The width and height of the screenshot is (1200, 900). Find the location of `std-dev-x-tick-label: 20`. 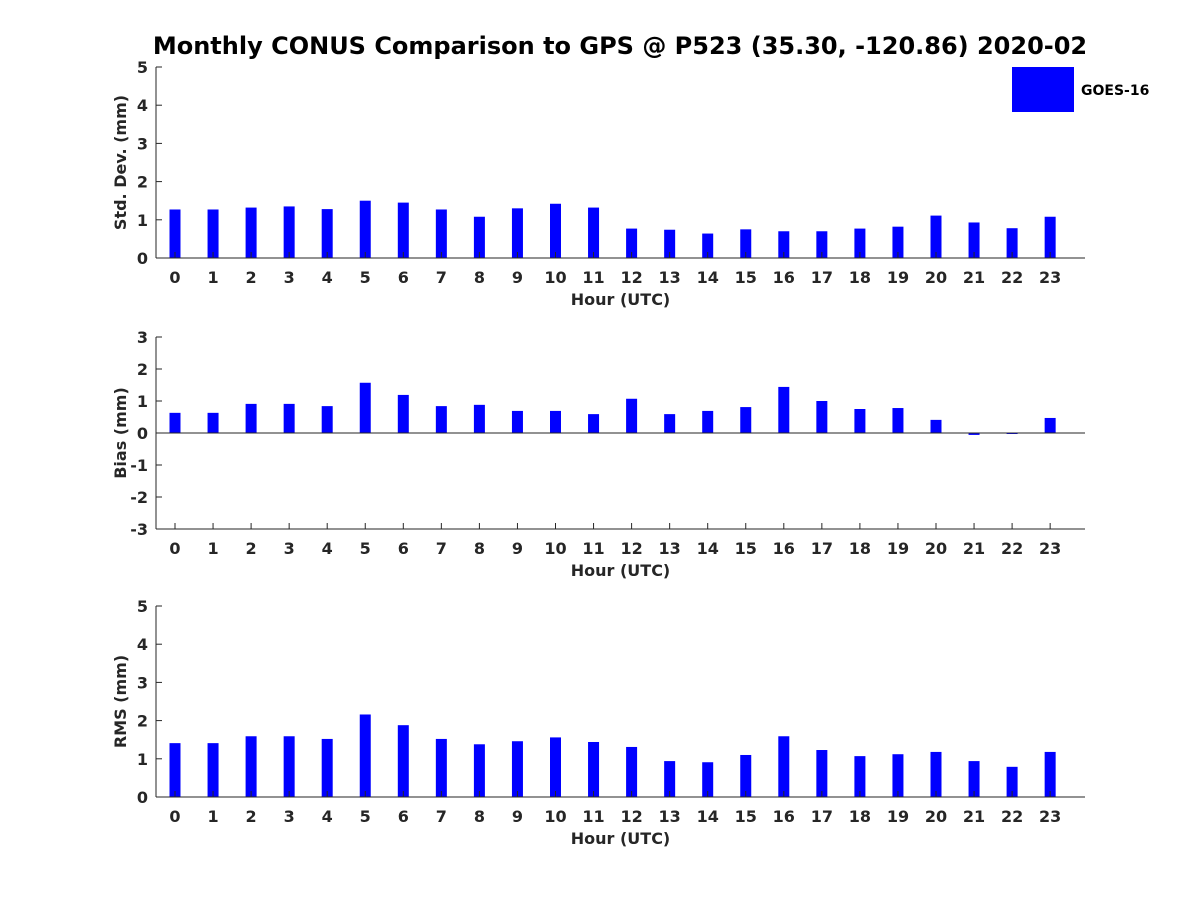

std-dev-x-tick-label: 20 is located at coordinates (936, 277).